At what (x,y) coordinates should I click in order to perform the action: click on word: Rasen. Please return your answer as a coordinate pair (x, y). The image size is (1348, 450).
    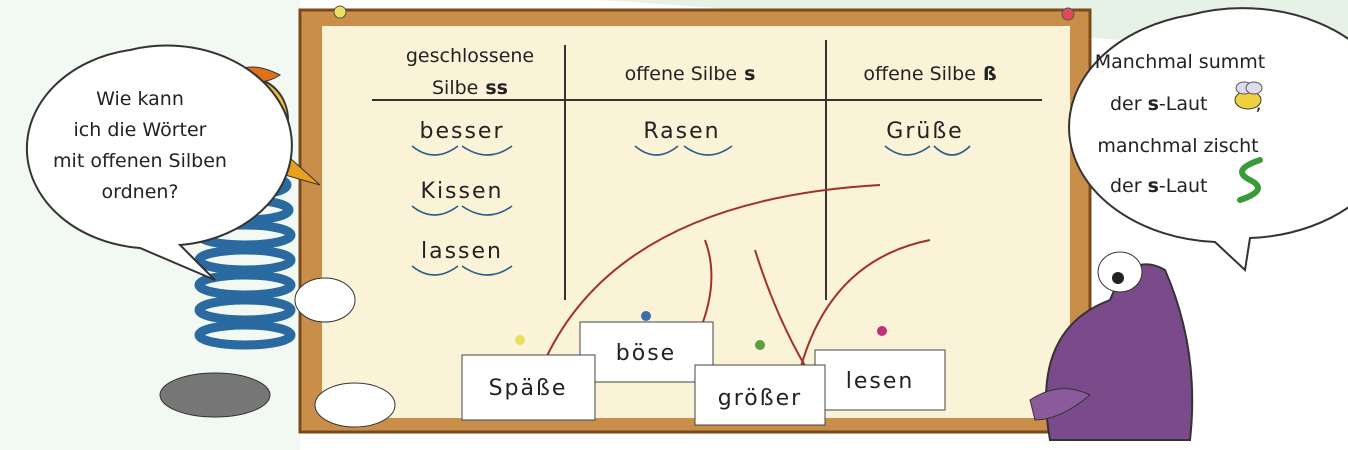
    Looking at the image, I should click on (681, 131).